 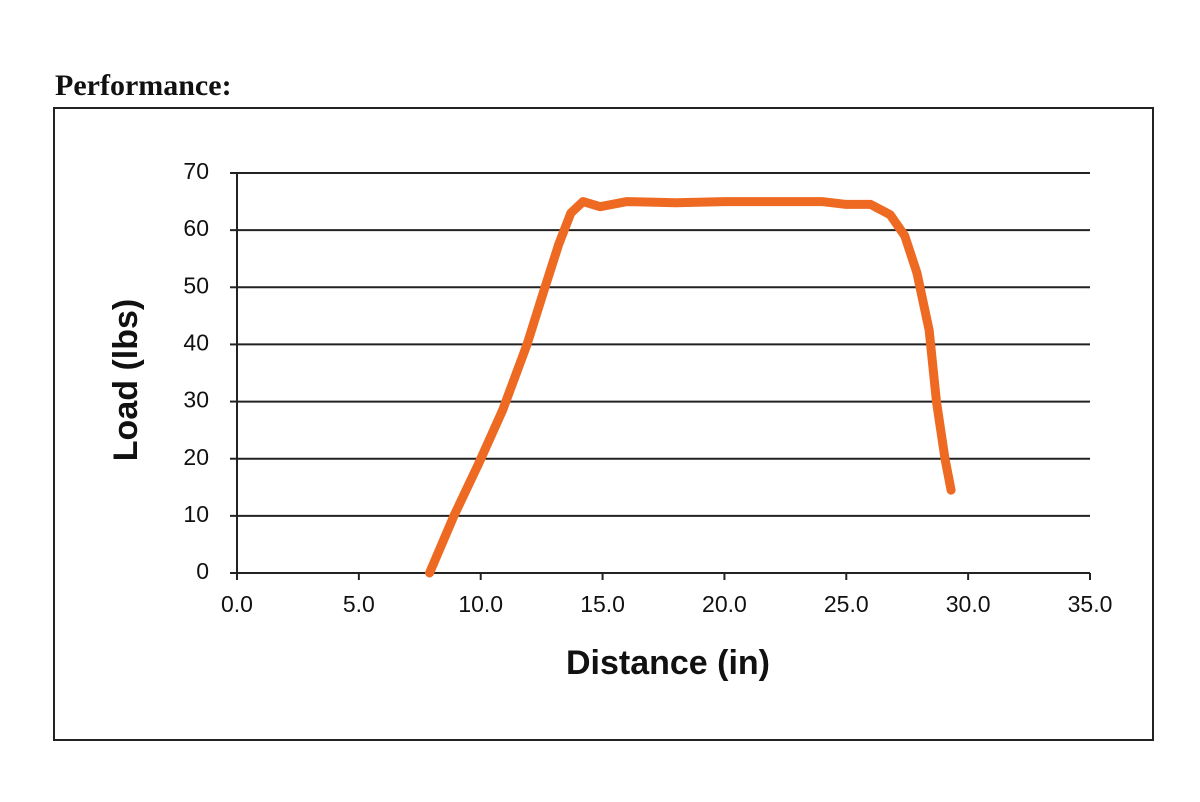 I want to click on x-tick-label: 15.0, so click(x=602, y=604).